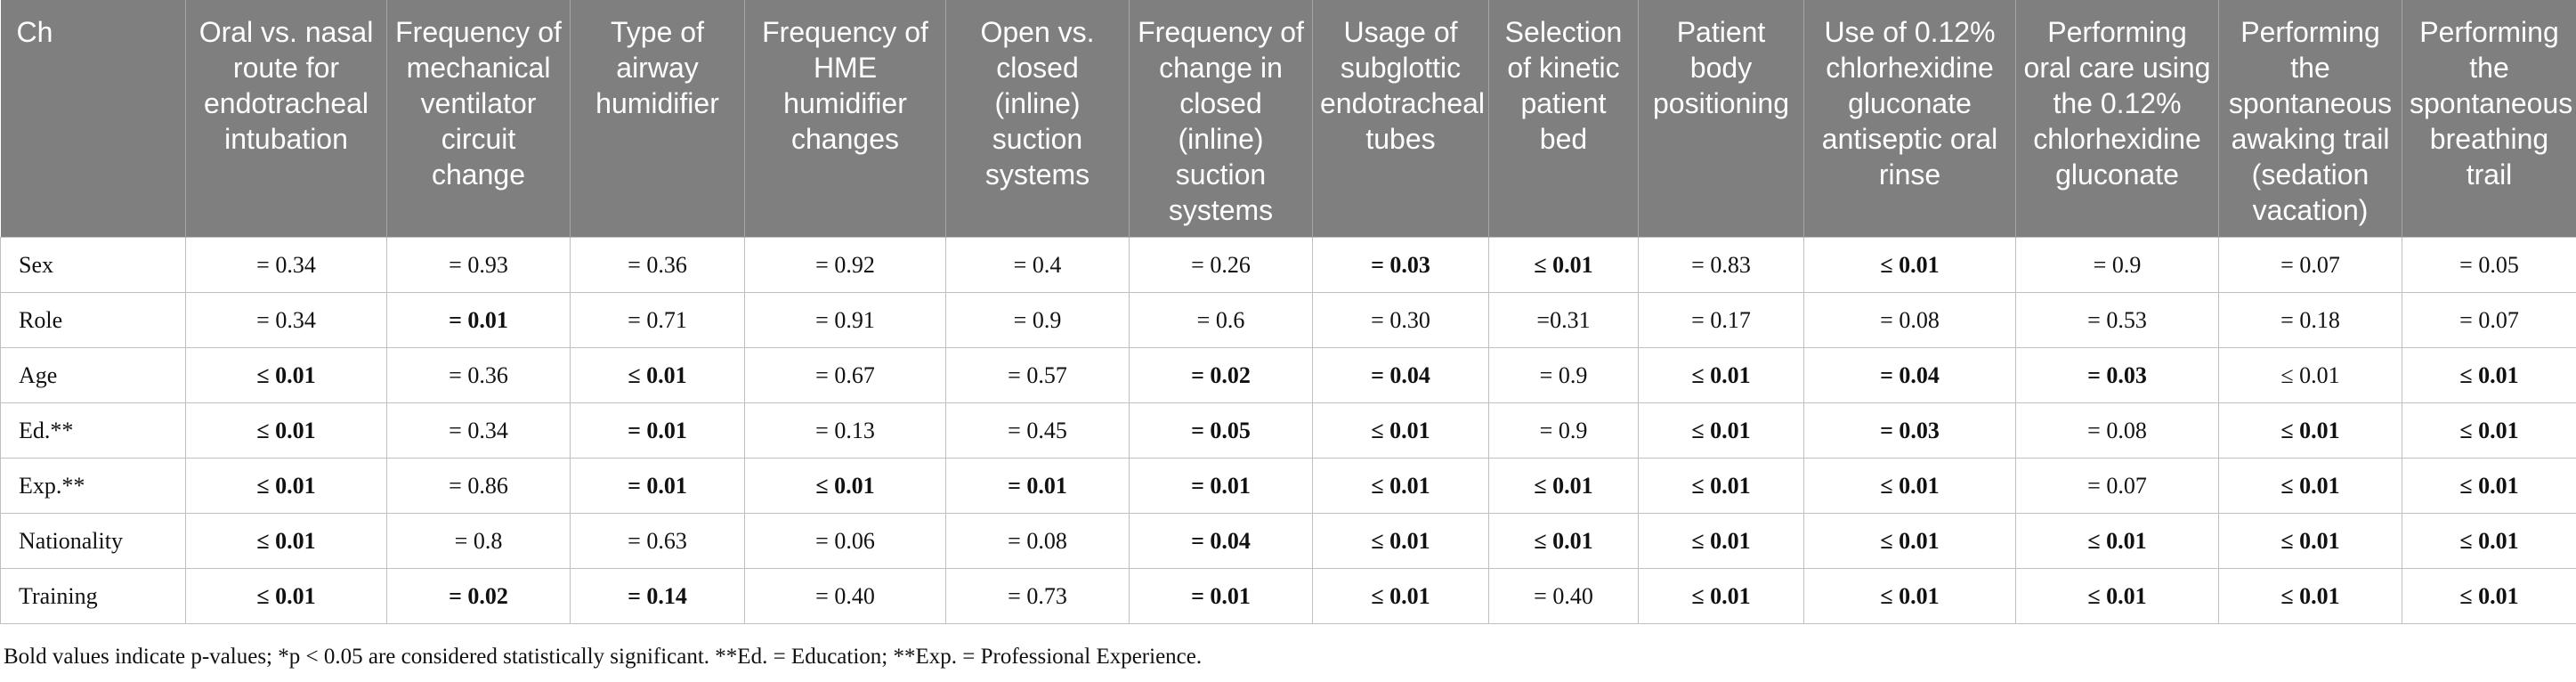 Image resolution: width=2576 pixels, height=682 pixels. What do you see at coordinates (93, 541) in the screenshot?
I see `row-label: Nationality` at bounding box center [93, 541].